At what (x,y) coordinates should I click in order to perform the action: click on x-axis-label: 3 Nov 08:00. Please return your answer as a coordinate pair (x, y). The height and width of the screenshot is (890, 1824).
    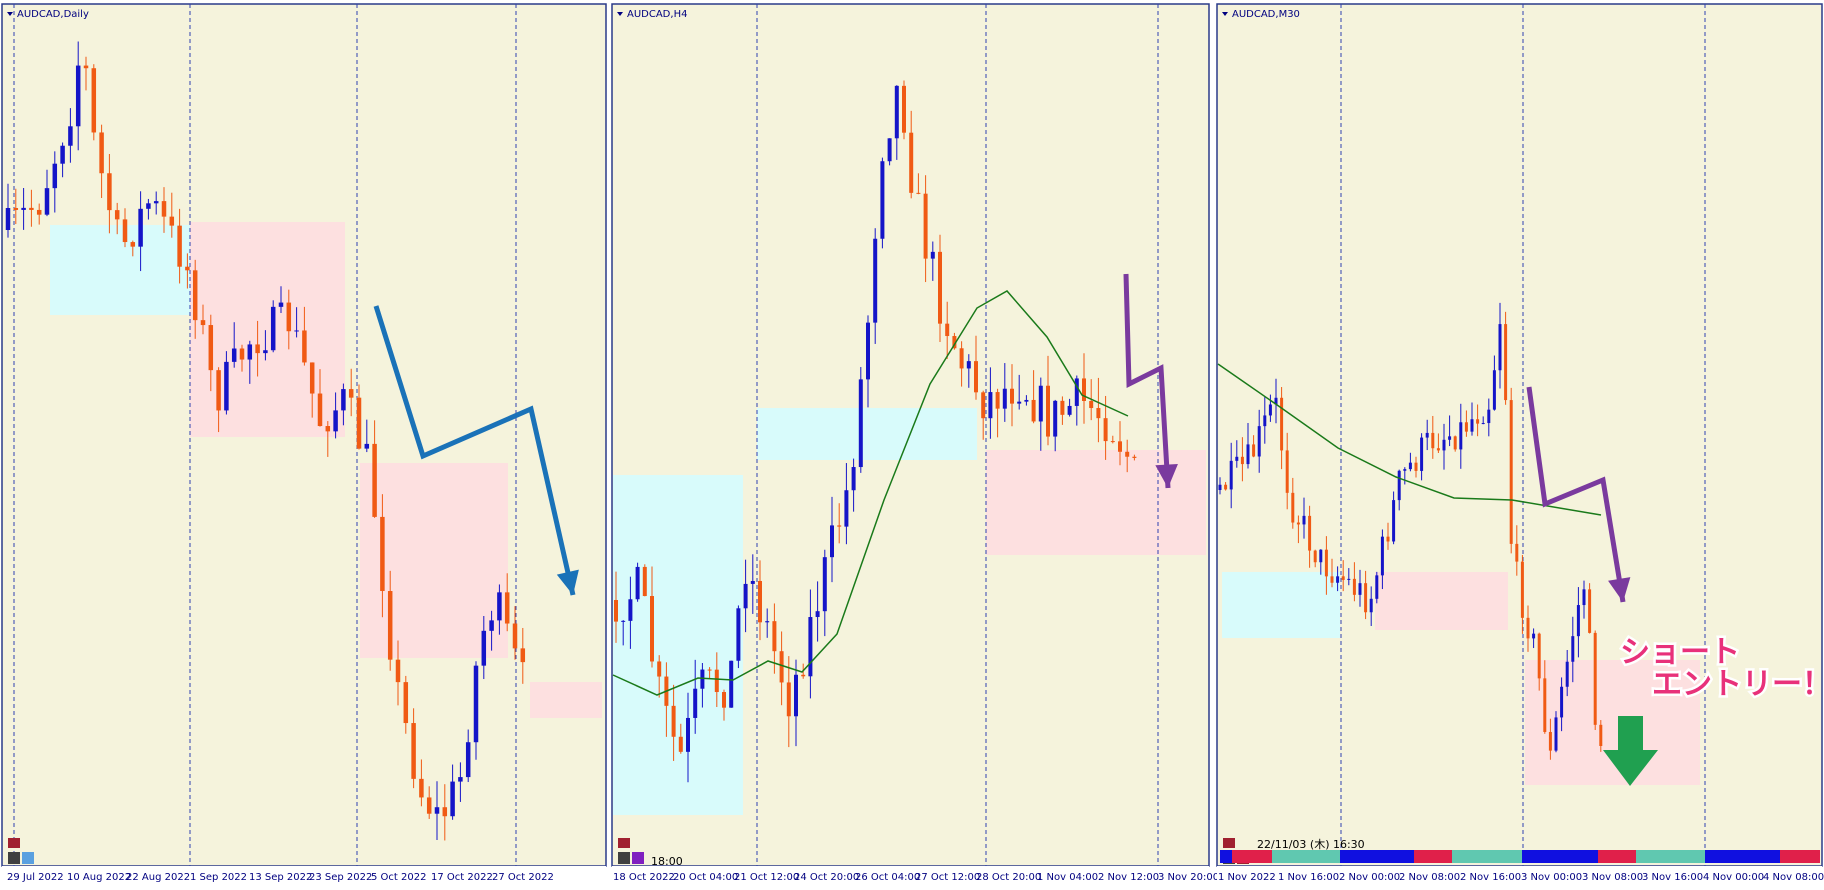
    Looking at the image, I should click on (1612, 877).